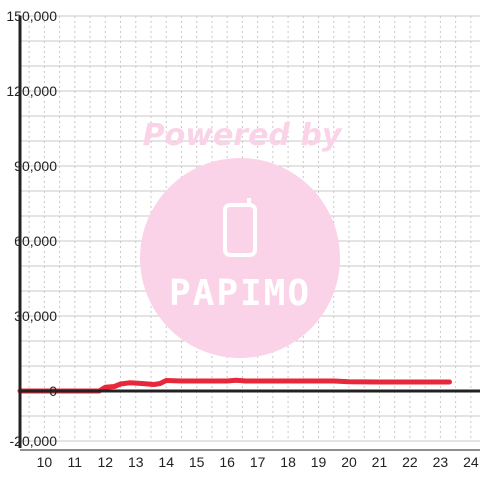 This screenshot has height=480, width=480. Describe the element at coordinates (45, 462) in the screenshot. I see `x-tick-label: 10` at that location.